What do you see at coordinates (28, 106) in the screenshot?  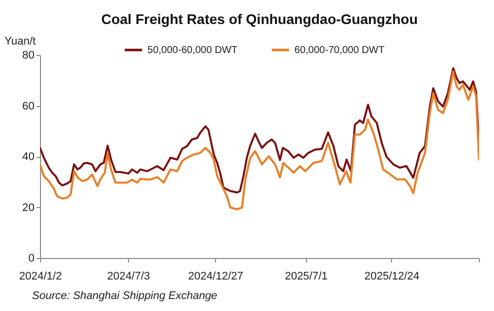 I see `y-tick-label: 60` at bounding box center [28, 106].